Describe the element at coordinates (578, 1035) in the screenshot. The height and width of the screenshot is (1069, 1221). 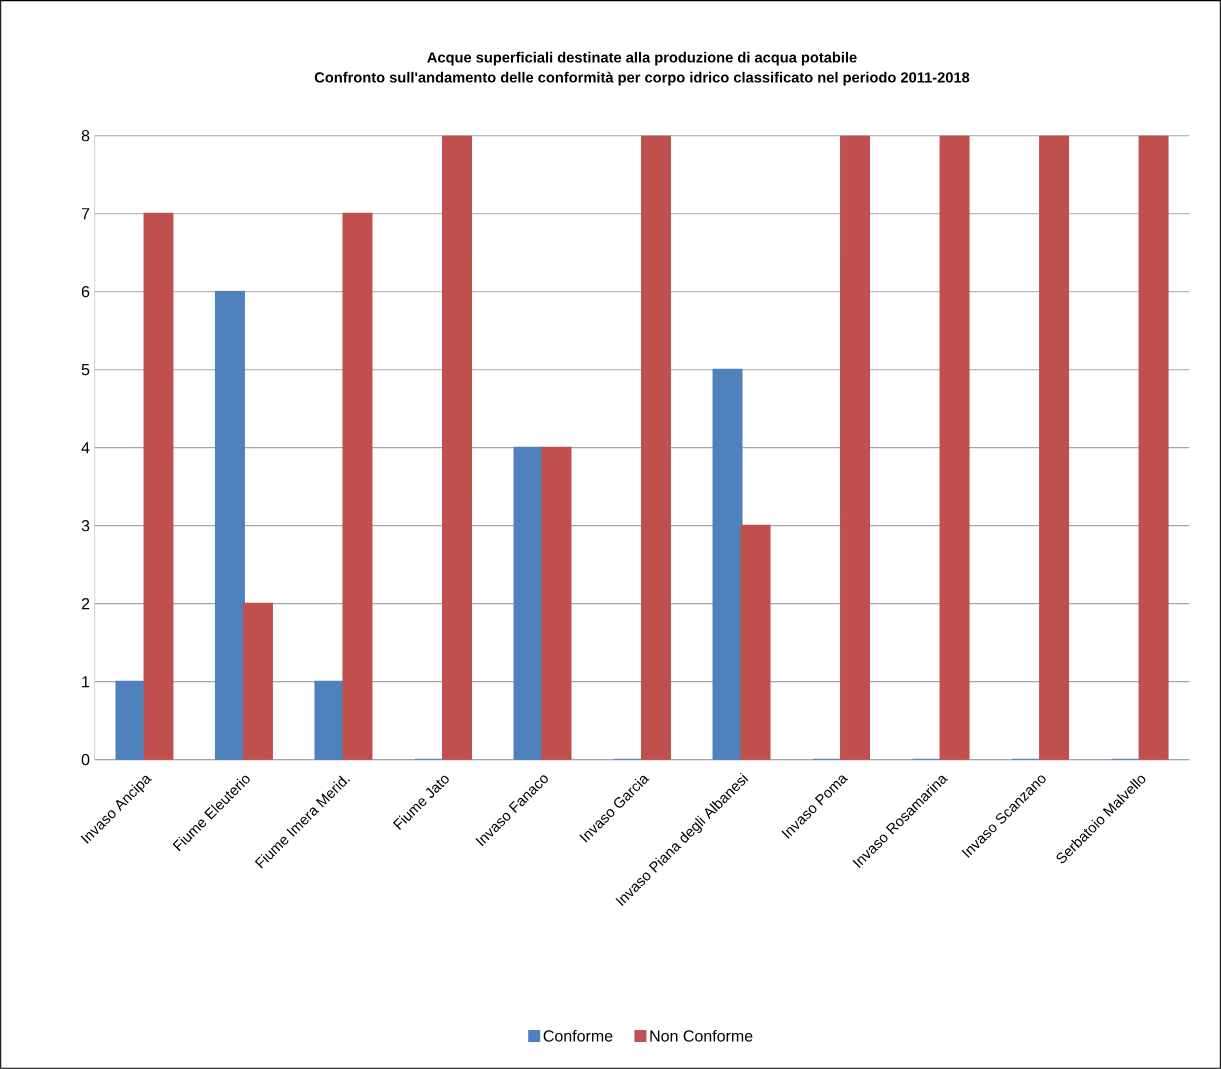
I see `legend-label: Conforme` at that location.